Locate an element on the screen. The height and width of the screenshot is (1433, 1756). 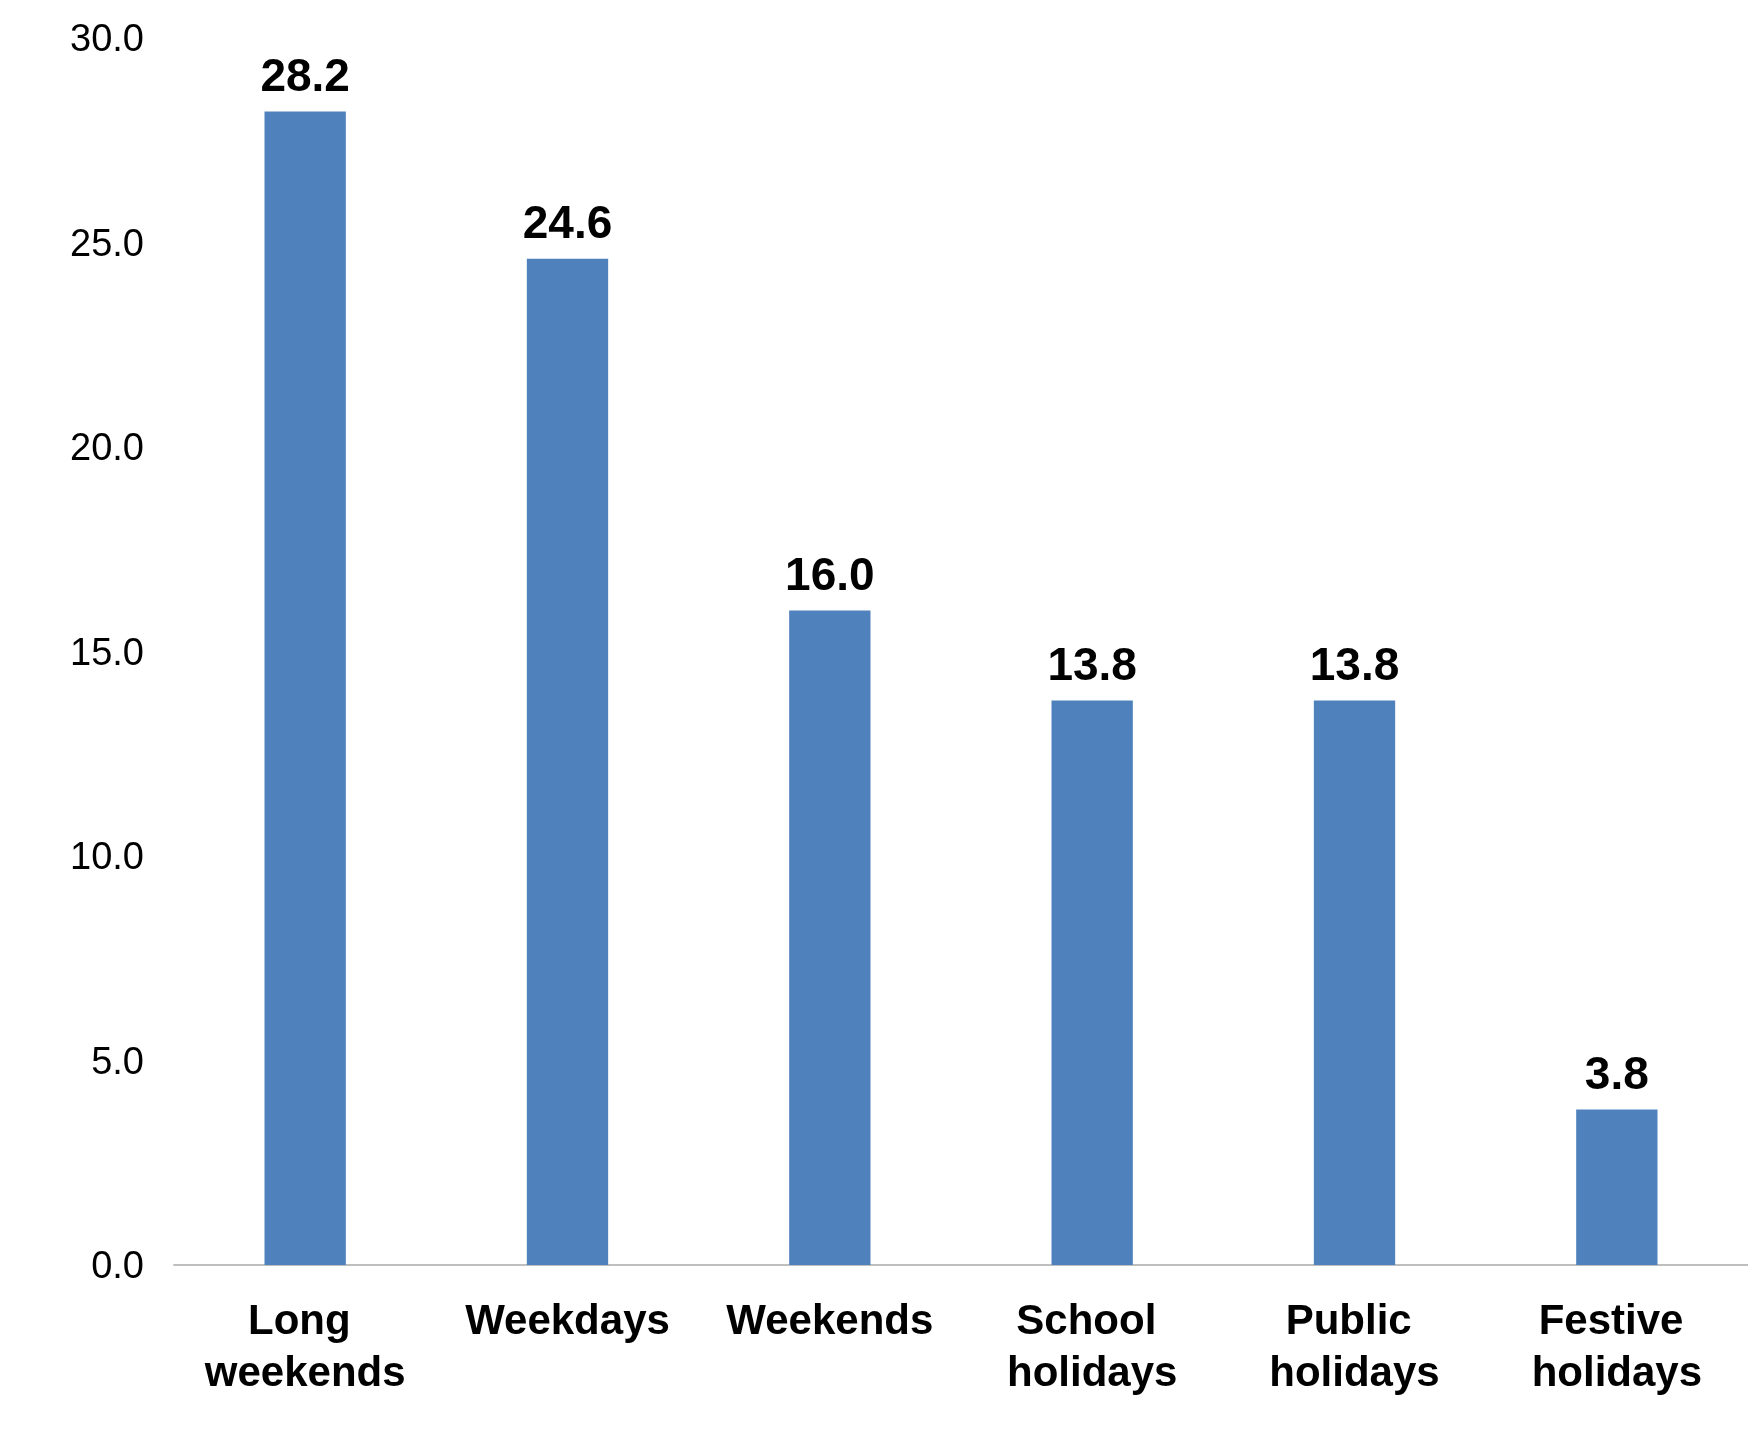
x-tick-label: Festive holidays is located at coordinates (1617, 1345).